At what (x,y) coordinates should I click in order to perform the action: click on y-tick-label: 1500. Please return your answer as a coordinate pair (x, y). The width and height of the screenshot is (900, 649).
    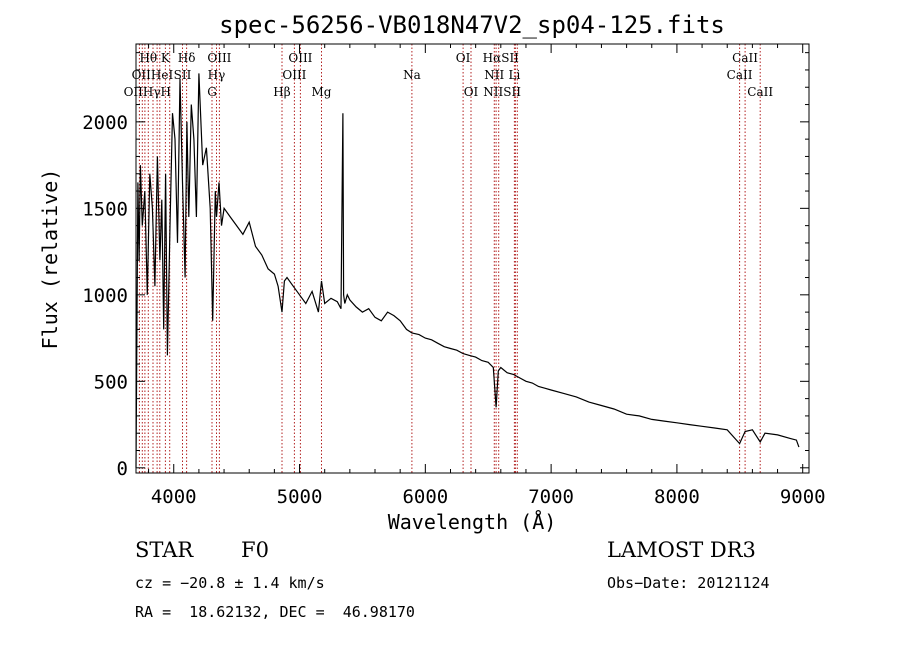
    Looking at the image, I should click on (105, 209).